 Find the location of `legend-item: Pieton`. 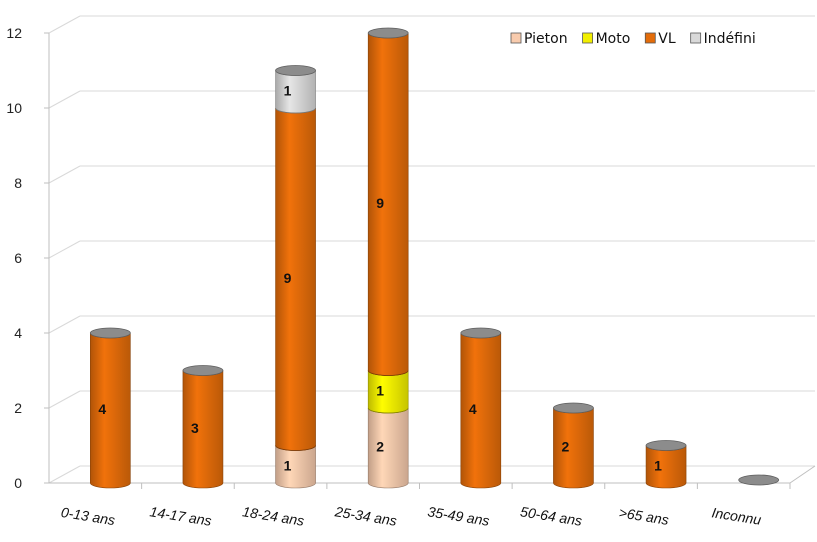

legend-item: Pieton is located at coordinates (539, 39).